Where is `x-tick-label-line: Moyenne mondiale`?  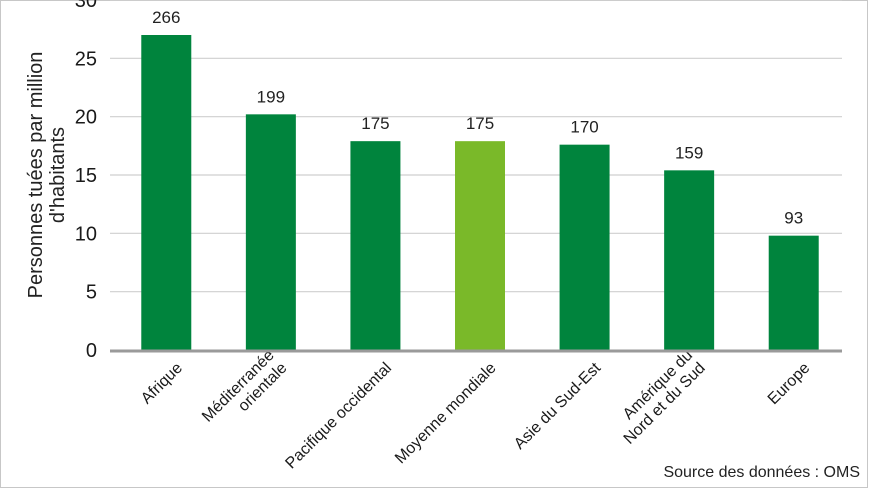
x-tick-label-line: Moyenne mondiale is located at coordinates (446, 414).